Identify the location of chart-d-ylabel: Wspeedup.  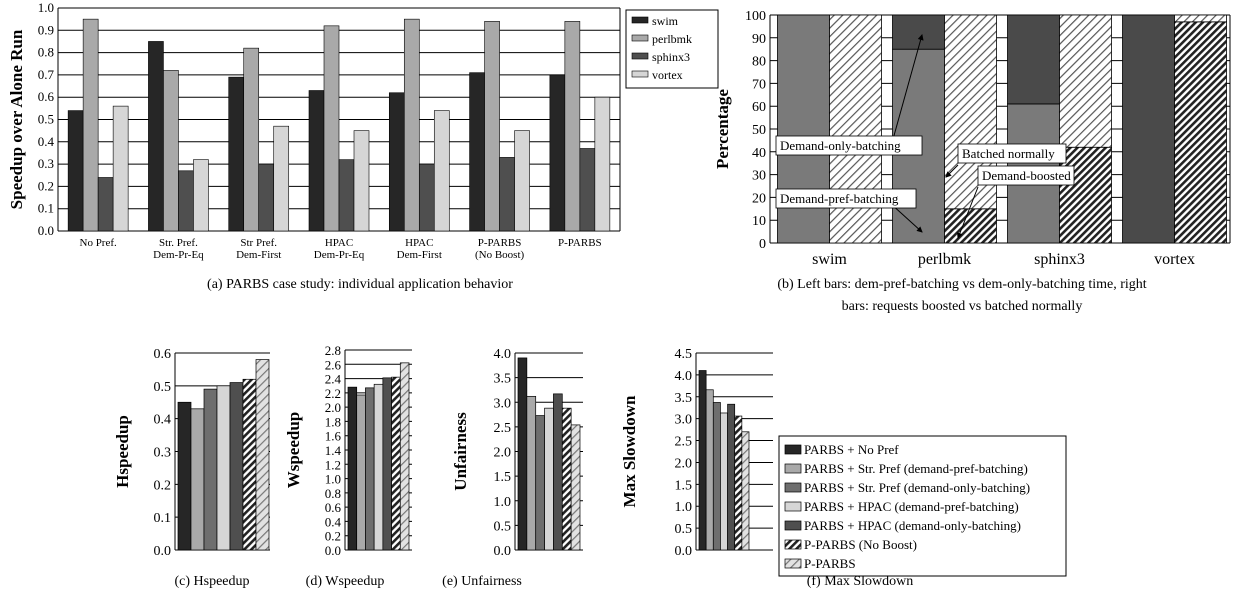
(293, 450).